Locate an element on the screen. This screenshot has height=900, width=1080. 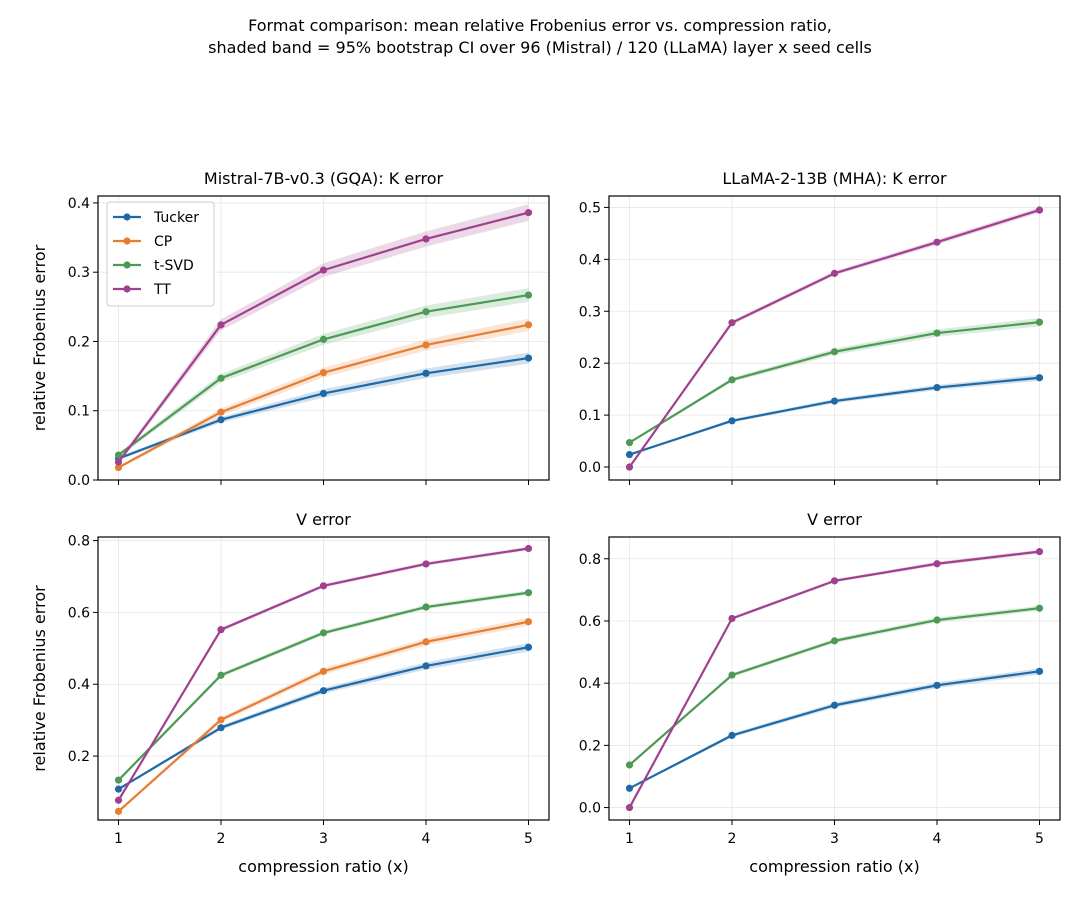
ci-band-tt is located at coordinates (323, 334).